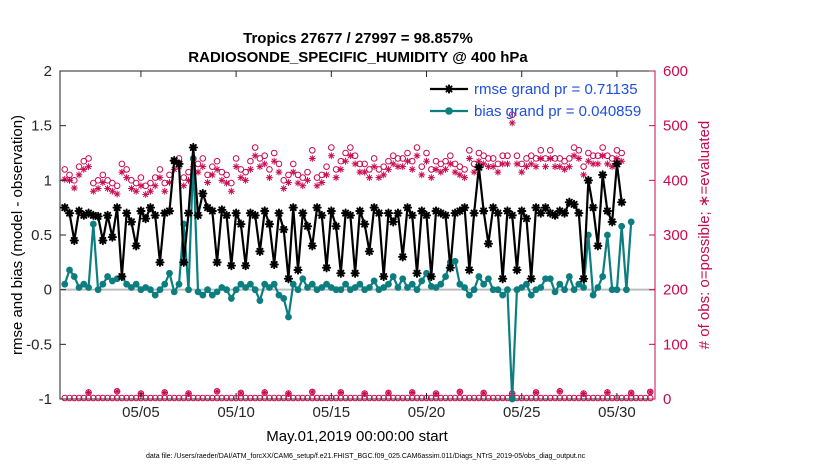 This screenshot has height=470, width=830. What do you see at coordinates (141, 412) in the screenshot?
I see `x-tick-label: 05/05` at bounding box center [141, 412].